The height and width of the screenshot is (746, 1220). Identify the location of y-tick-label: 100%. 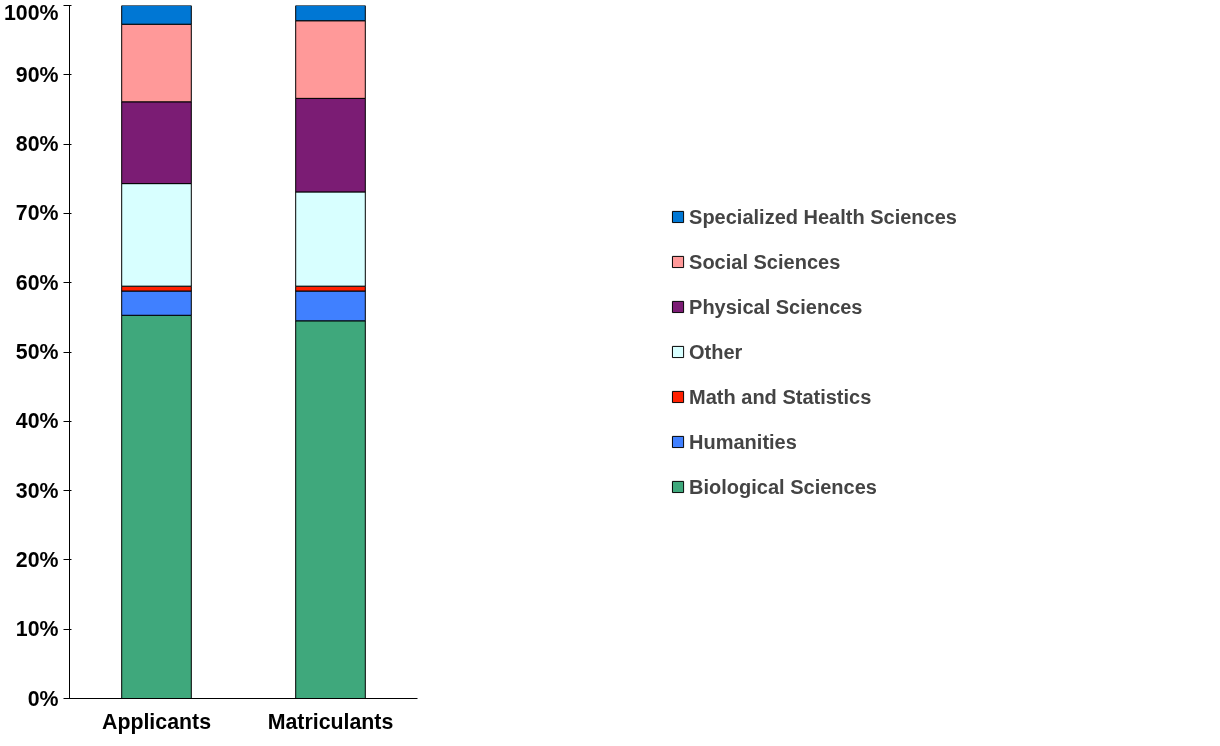
(31, 12).